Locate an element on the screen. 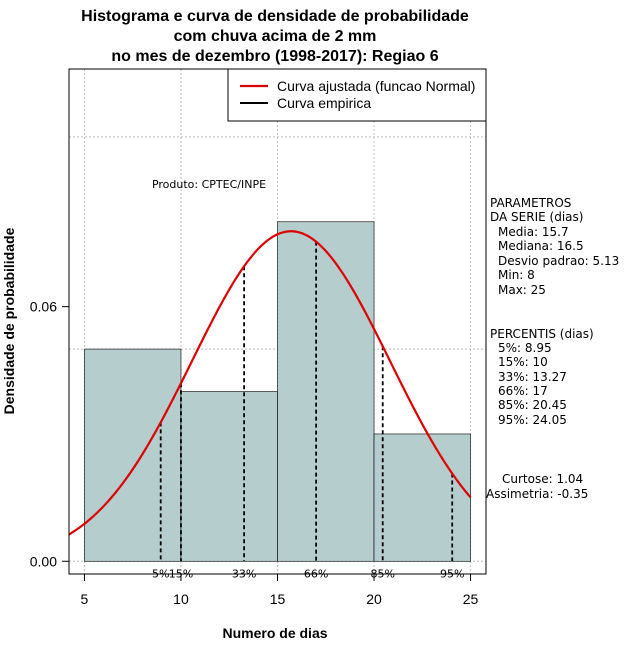 The image size is (640, 660). assimetria: Assimetria: -0.35 is located at coordinates (537, 494).